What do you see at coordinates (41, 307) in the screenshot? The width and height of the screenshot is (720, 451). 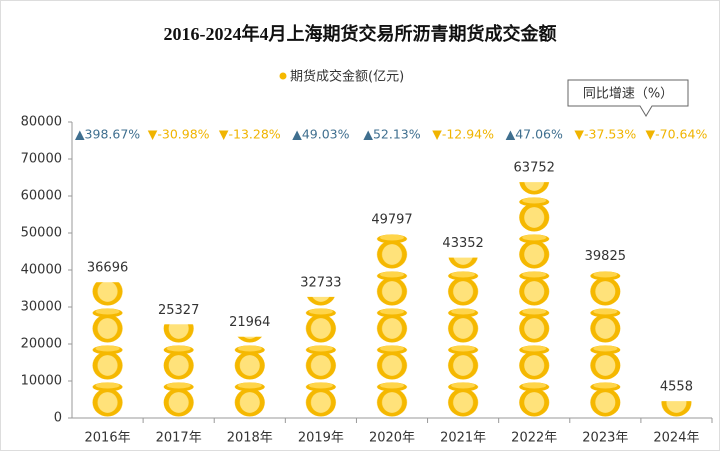 I see `y-tick-label: 30000` at bounding box center [41, 307].